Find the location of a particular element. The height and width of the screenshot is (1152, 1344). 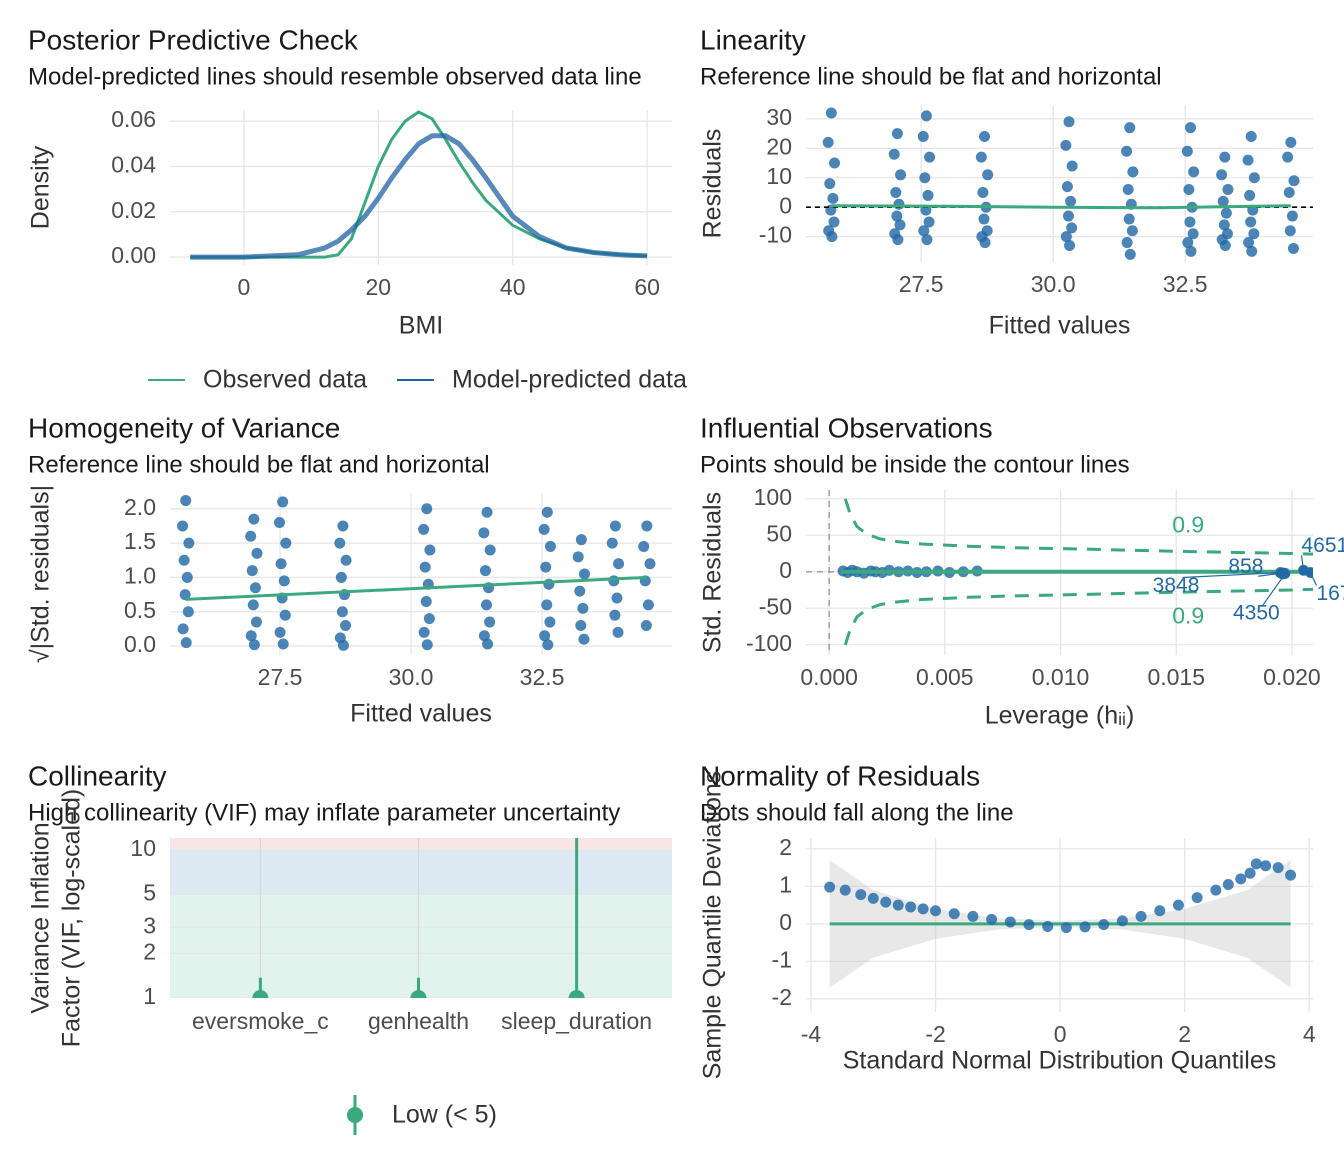

x-tick-label: 2 is located at coordinates (1184, 1034).